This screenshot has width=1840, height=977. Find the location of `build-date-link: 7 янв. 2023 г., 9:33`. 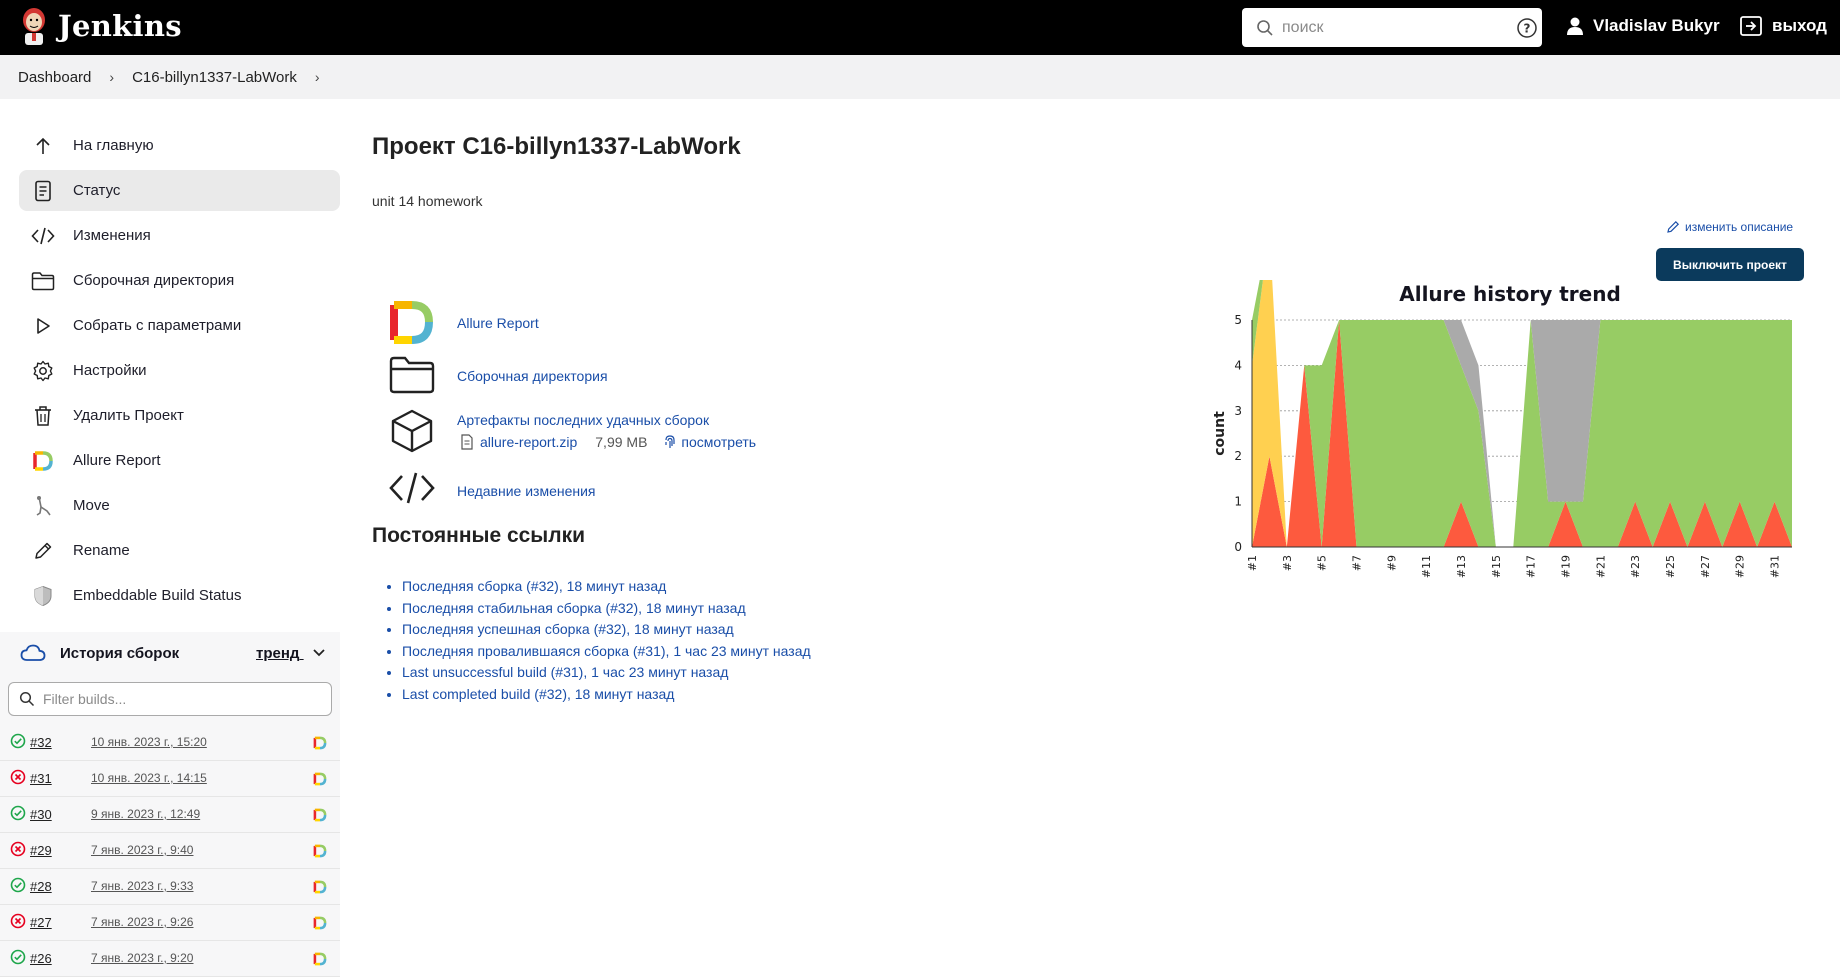

build-date-link: 7 янв. 2023 г., 9:33 is located at coordinates (142, 886).